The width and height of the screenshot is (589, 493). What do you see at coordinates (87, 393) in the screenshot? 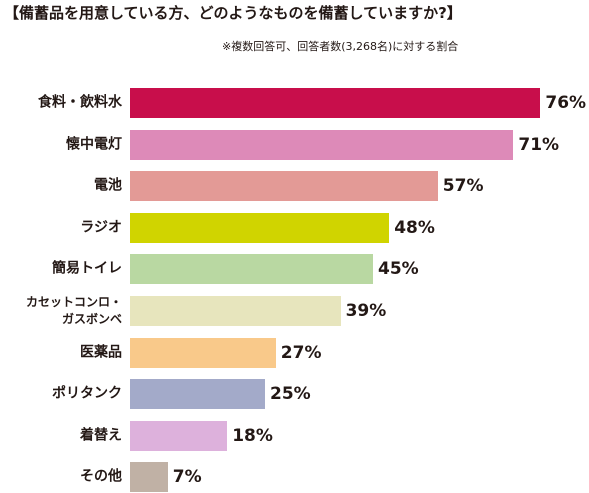
I see `category-label: ポリタンク` at bounding box center [87, 393].